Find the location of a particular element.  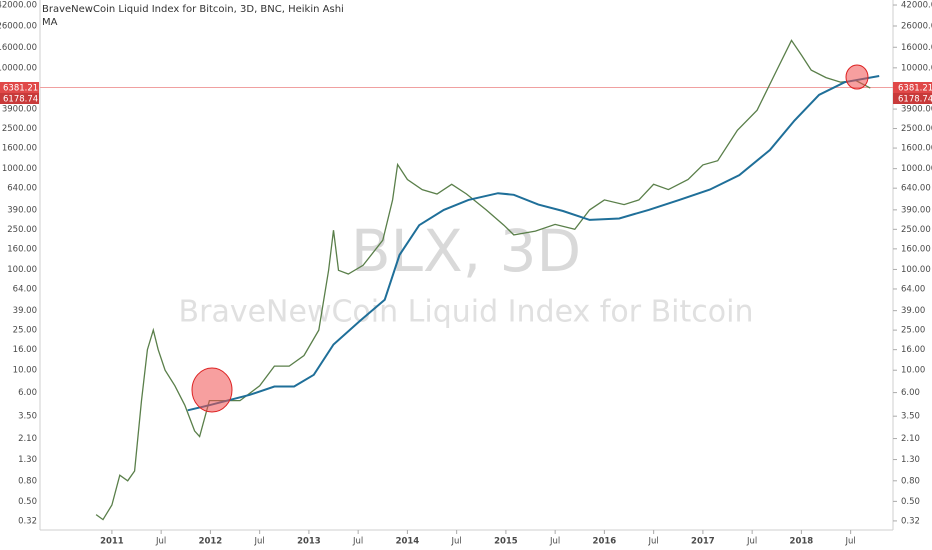

x-tick-label: 2018 is located at coordinates (802, 542).